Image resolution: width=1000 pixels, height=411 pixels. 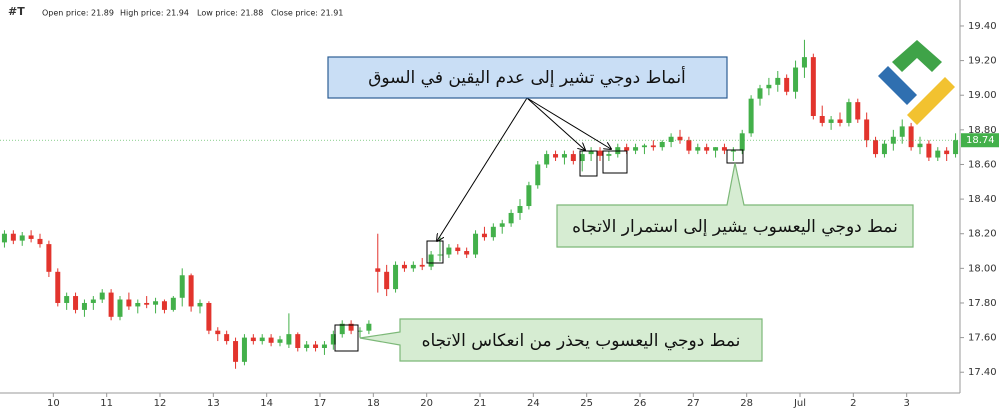 What do you see at coordinates (78, 13) in the screenshot?
I see `ohlc-info: Open price: 21.89` at bounding box center [78, 13].